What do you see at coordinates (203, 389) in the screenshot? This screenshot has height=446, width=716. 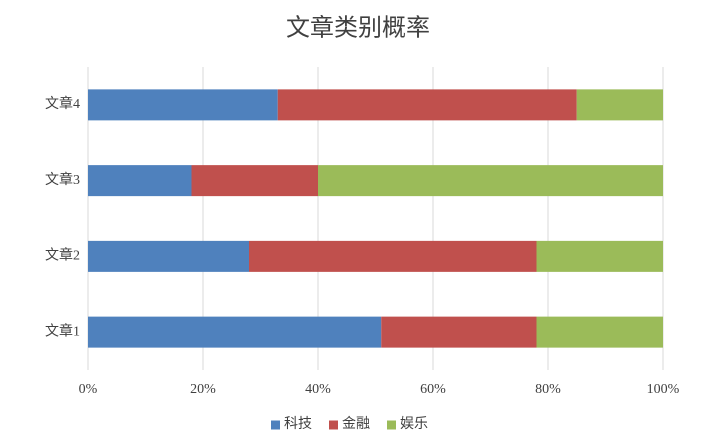 I see `x-tick-label: 20%` at bounding box center [203, 389].